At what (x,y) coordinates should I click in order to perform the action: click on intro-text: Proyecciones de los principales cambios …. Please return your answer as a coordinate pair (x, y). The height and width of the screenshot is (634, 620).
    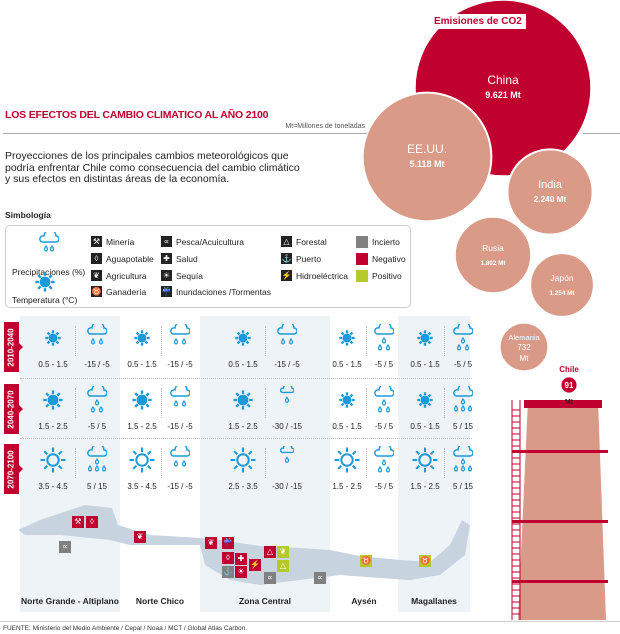
    Looking at the image, I should click on (152, 167).